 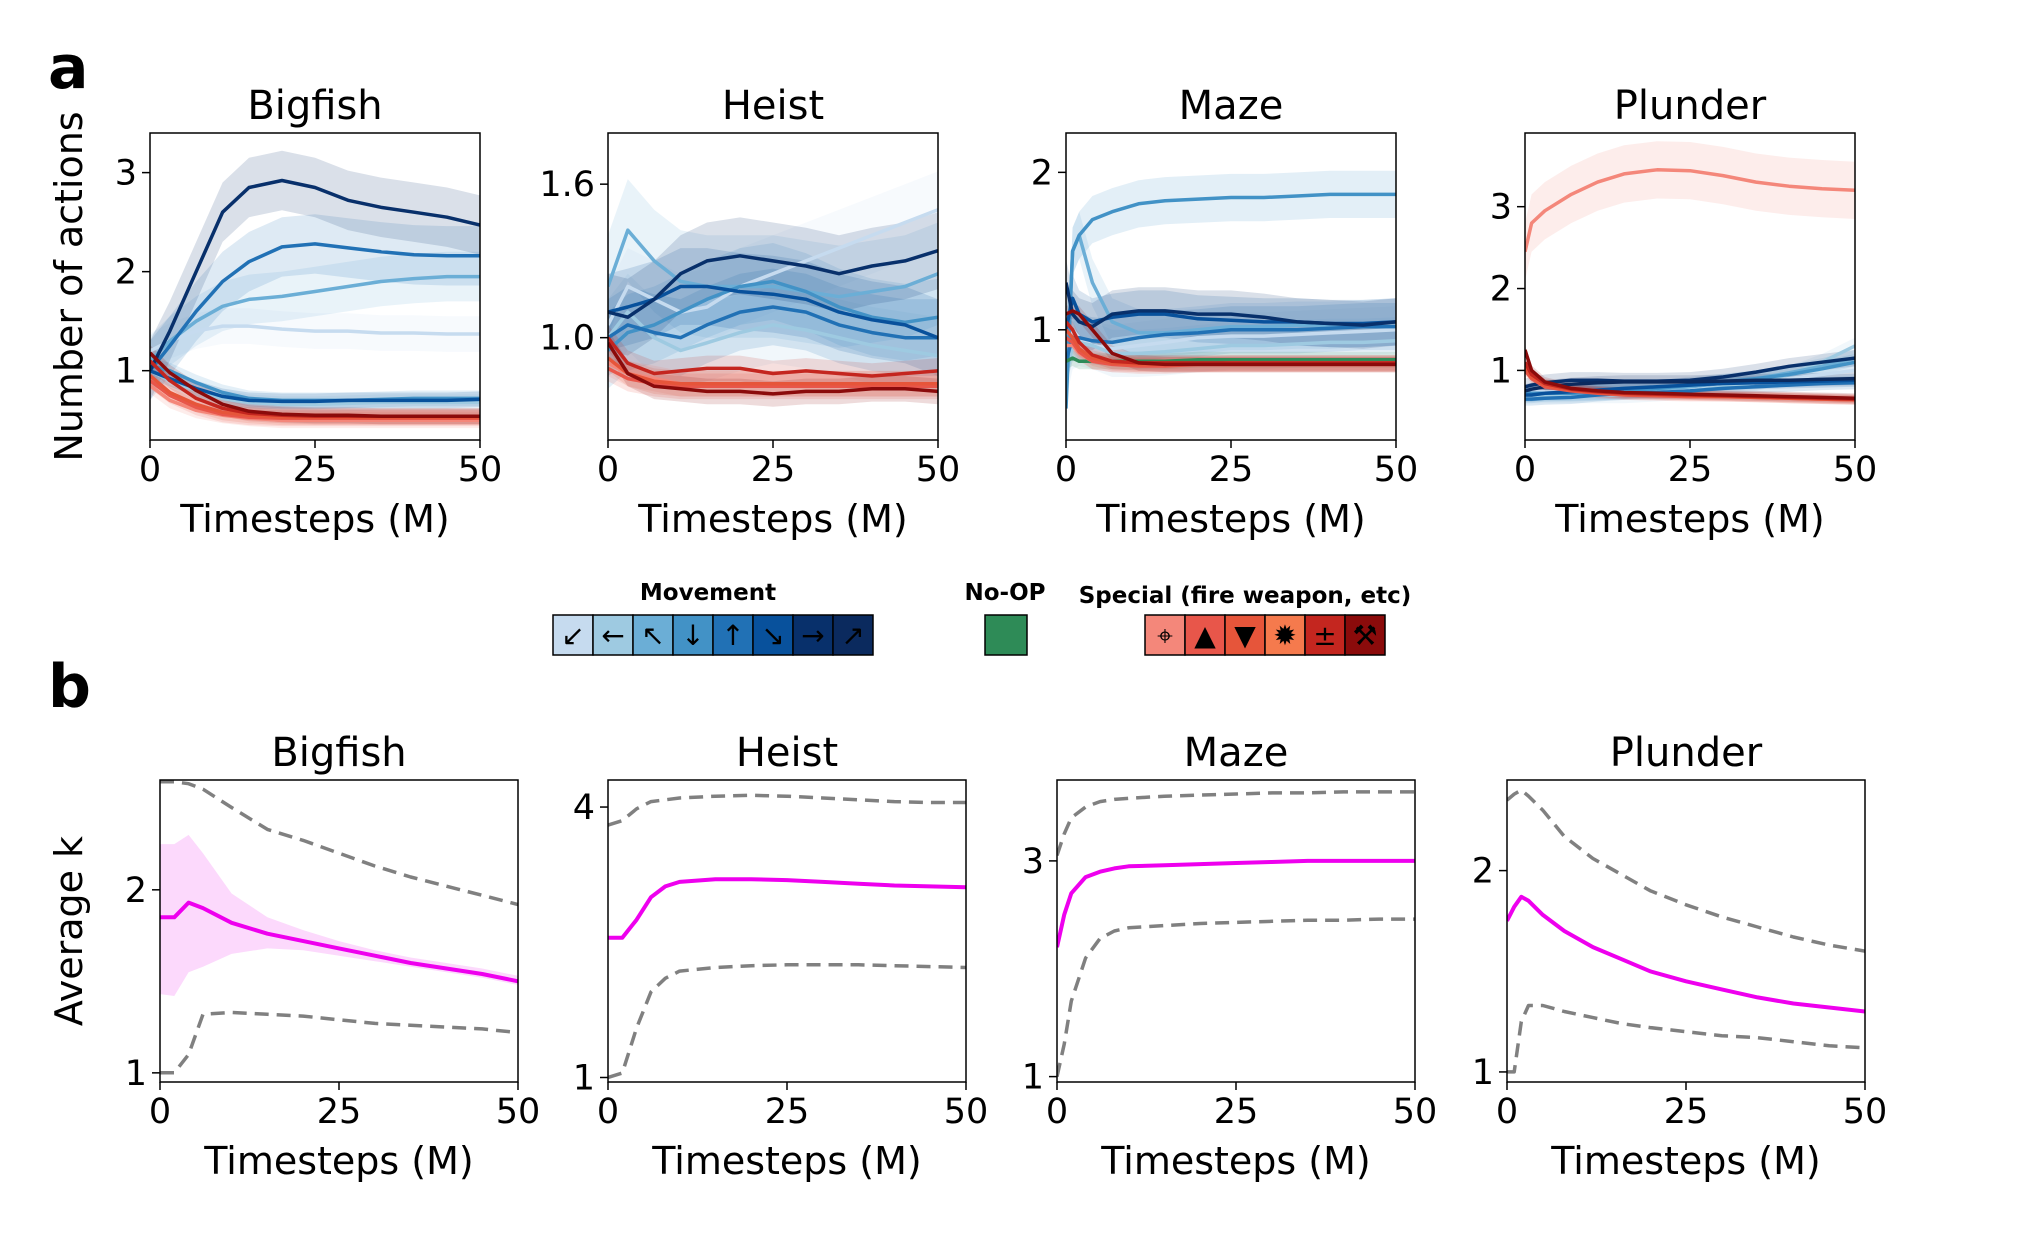 What do you see at coordinates (1415, 1112) in the screenshot?
I see `x-tick-label-b-maze-2: 50` at bounding box center [1415, 1112].